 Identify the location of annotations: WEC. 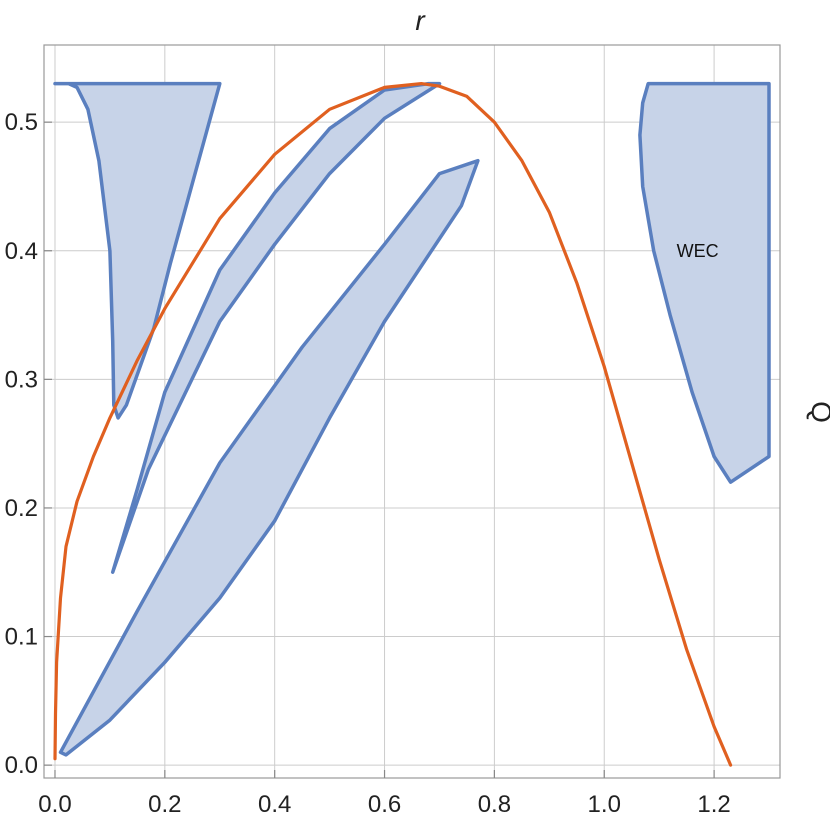
(698, 251).